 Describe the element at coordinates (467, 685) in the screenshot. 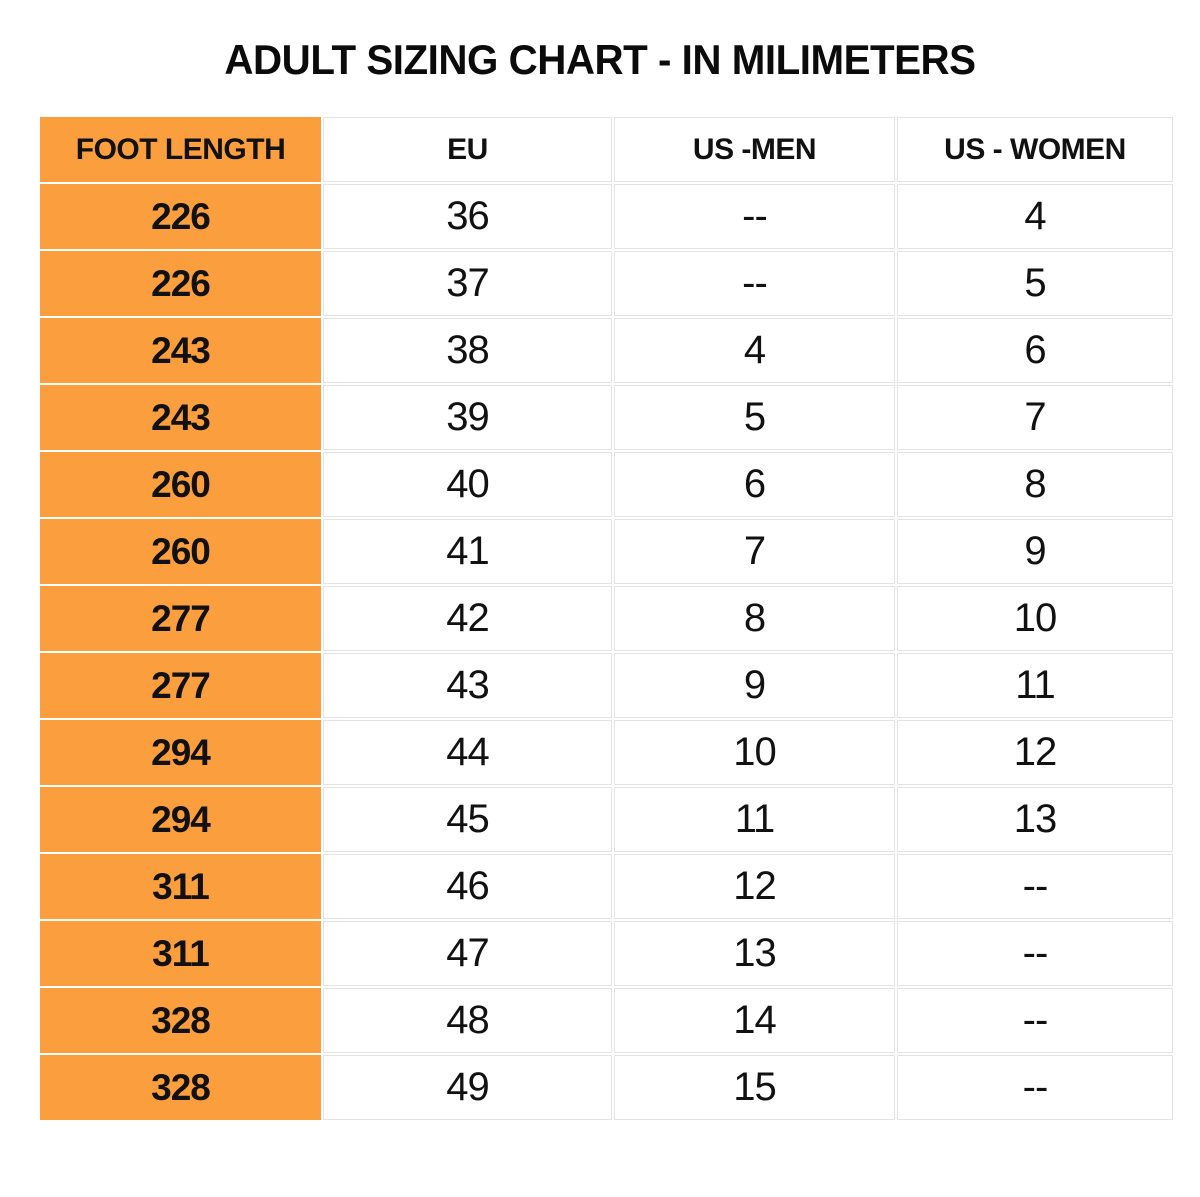

I see `cell-eu: 43` at that location.